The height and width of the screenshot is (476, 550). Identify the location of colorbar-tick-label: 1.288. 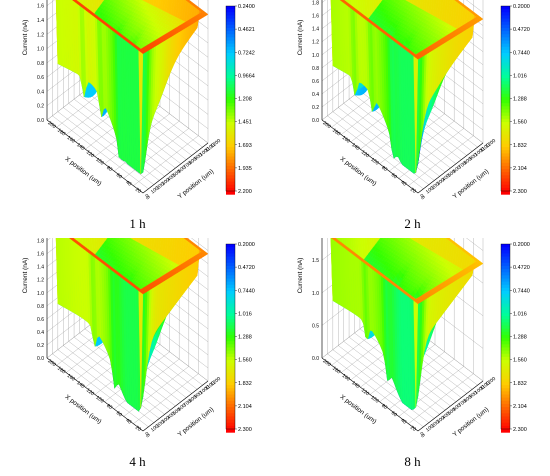
(245, 338).